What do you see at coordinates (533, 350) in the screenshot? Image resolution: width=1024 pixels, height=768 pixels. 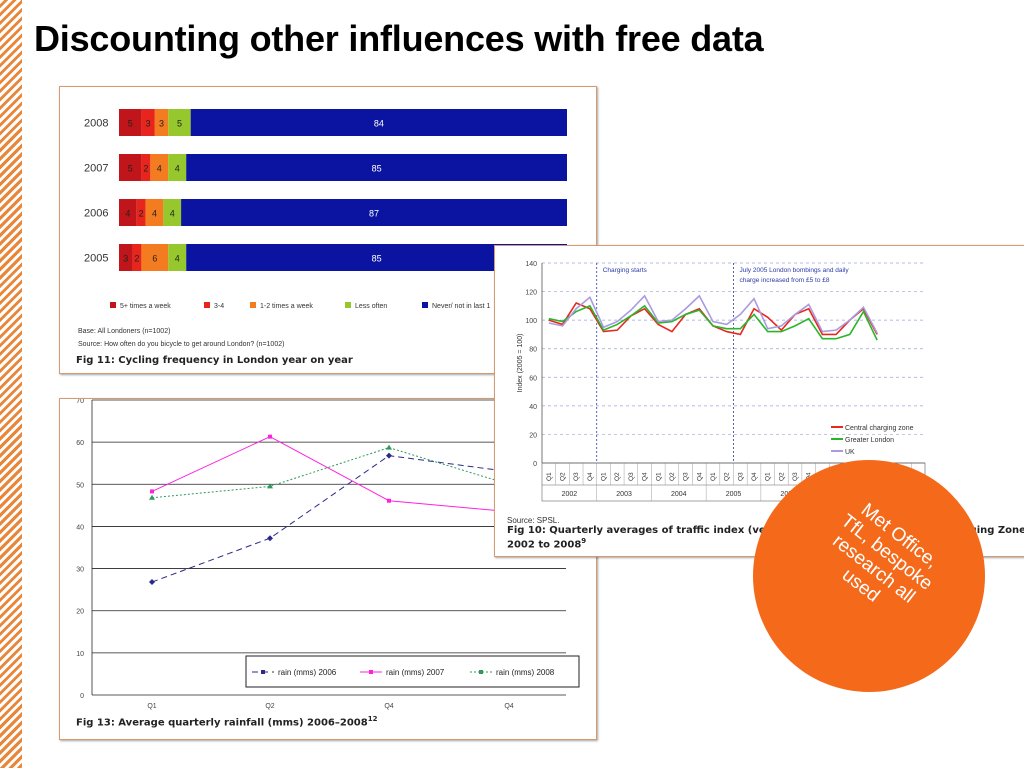 I see `traffic-ytick-80: 80` at bounding box center [533, 350].